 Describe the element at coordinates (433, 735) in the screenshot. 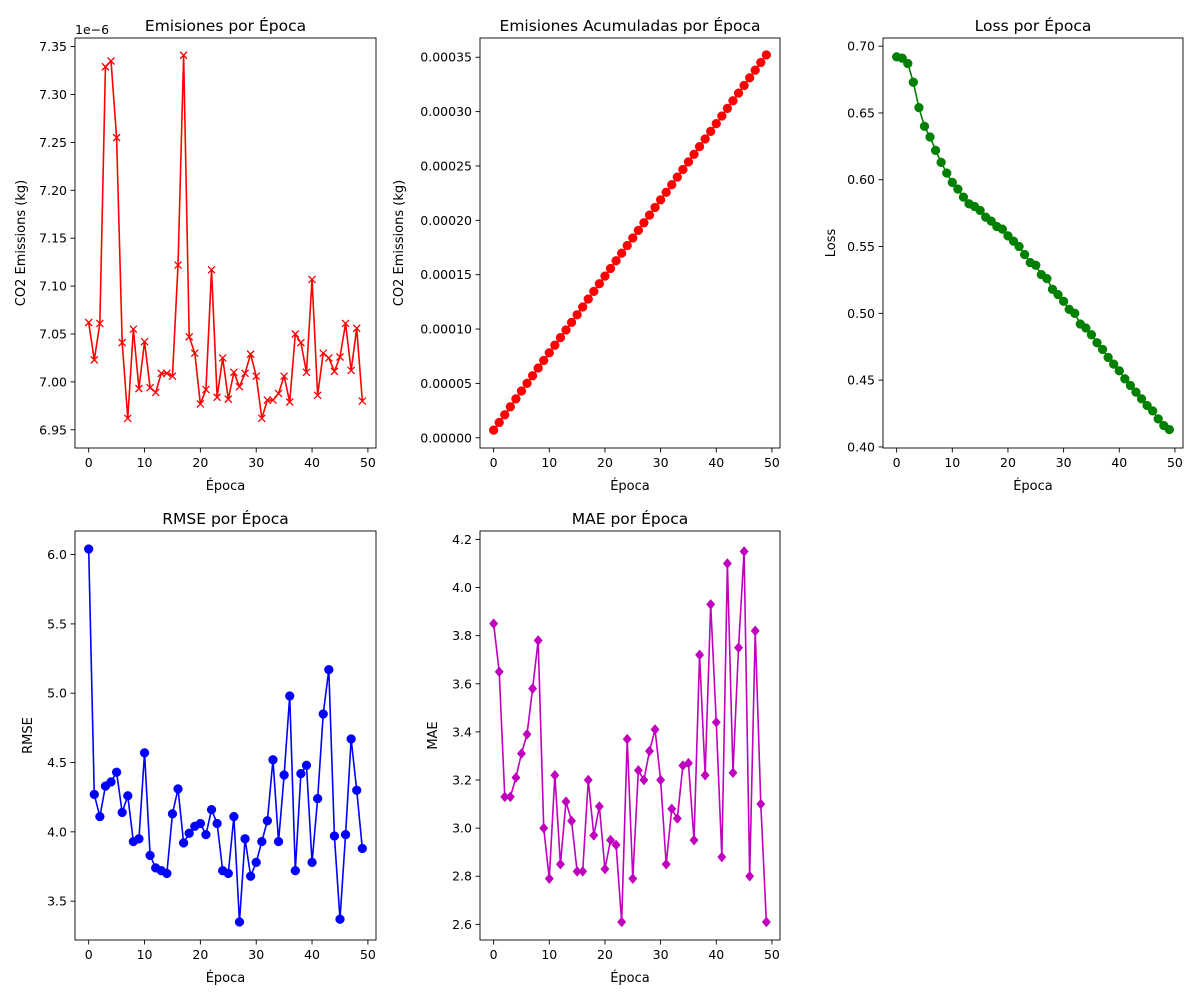

I see `y-axis-label: MAE` at that location.